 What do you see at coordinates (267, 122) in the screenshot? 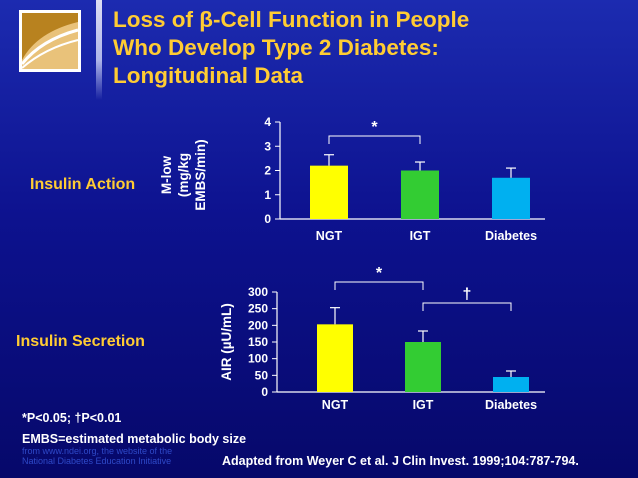
I see `y-tick-label: 4` at bounding box center [267, 122].